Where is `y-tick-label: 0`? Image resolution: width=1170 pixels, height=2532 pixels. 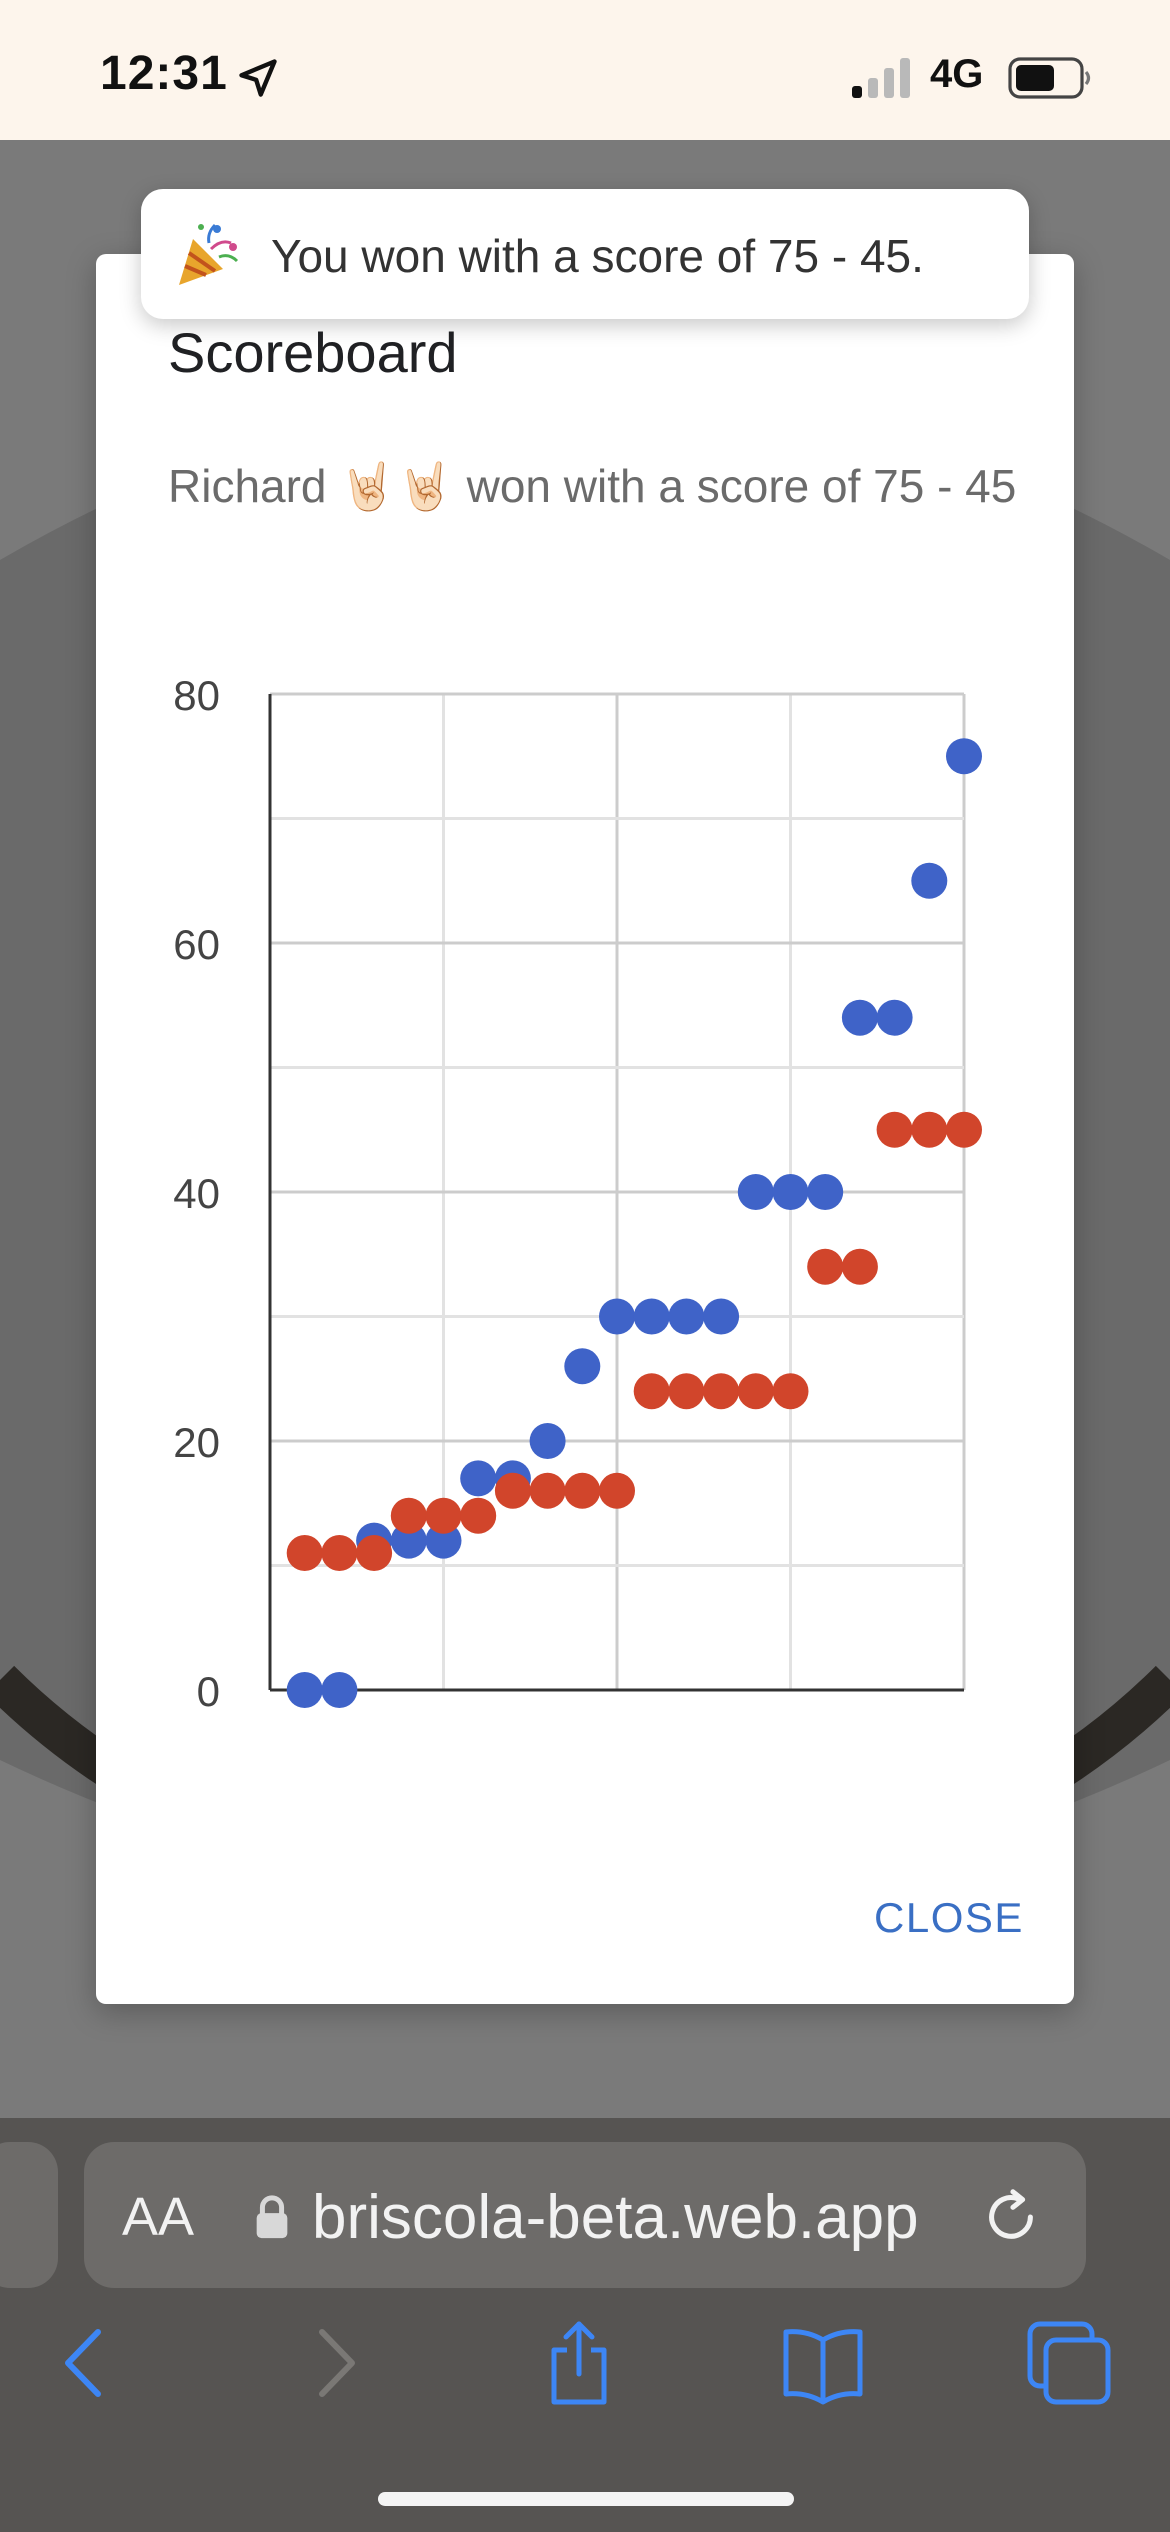
y-tick-label: 0 is located at coordinates (208, 1691).